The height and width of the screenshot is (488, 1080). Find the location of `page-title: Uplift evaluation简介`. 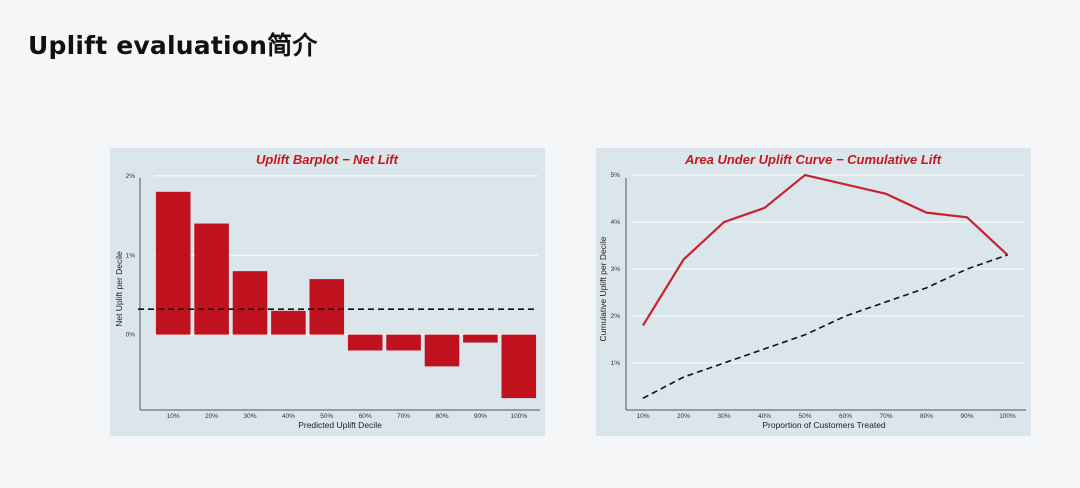

page-title: Uplift evaluation简介 is located at coordinates (173, 45).